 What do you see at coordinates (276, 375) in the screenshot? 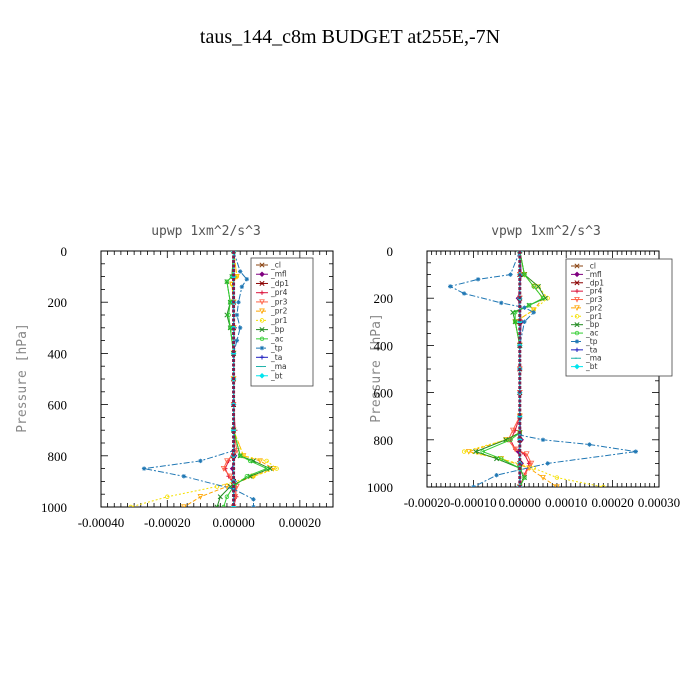
I see `legend-label: _bt` at bounding box center [276, 375].